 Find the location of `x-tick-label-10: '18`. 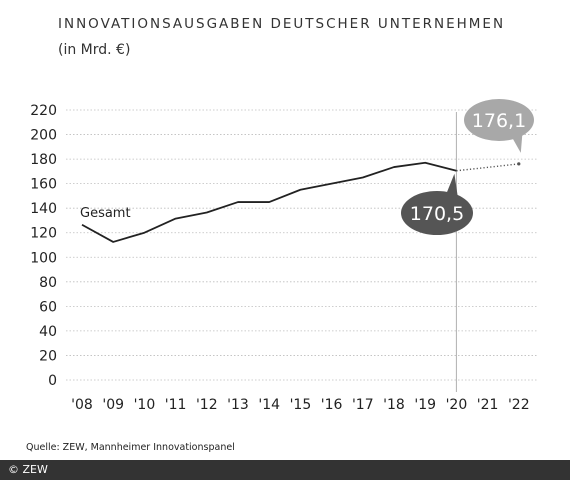

x-tick-label-10: '18 is located at coordinates (394, 405).